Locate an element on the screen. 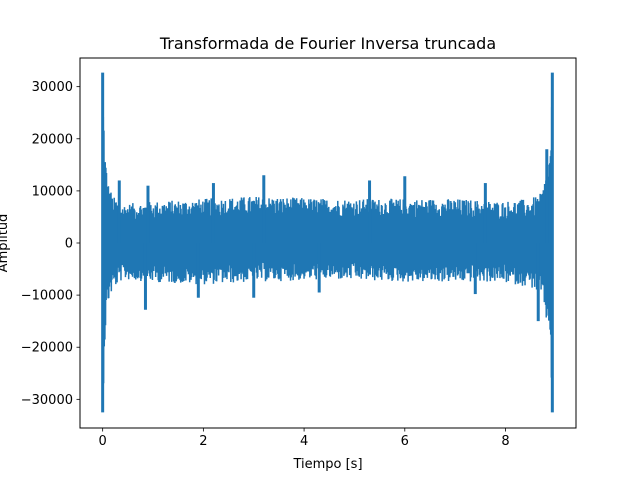  x-tick-label: 2 is located at coordinates (203, 441).